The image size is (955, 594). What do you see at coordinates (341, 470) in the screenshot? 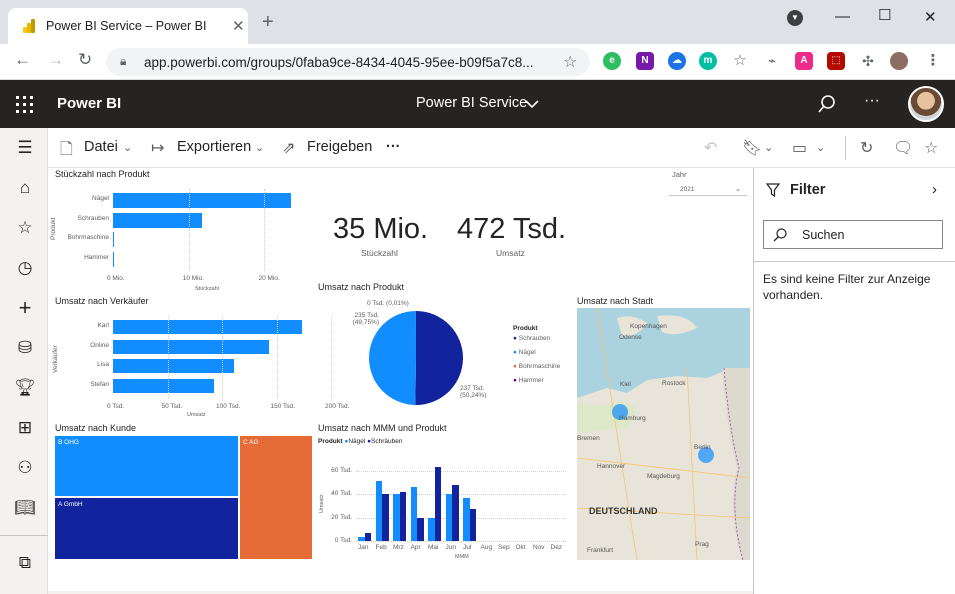
I see `y-tick-label: 60 Tsd.` at bounding box center [341, 470].